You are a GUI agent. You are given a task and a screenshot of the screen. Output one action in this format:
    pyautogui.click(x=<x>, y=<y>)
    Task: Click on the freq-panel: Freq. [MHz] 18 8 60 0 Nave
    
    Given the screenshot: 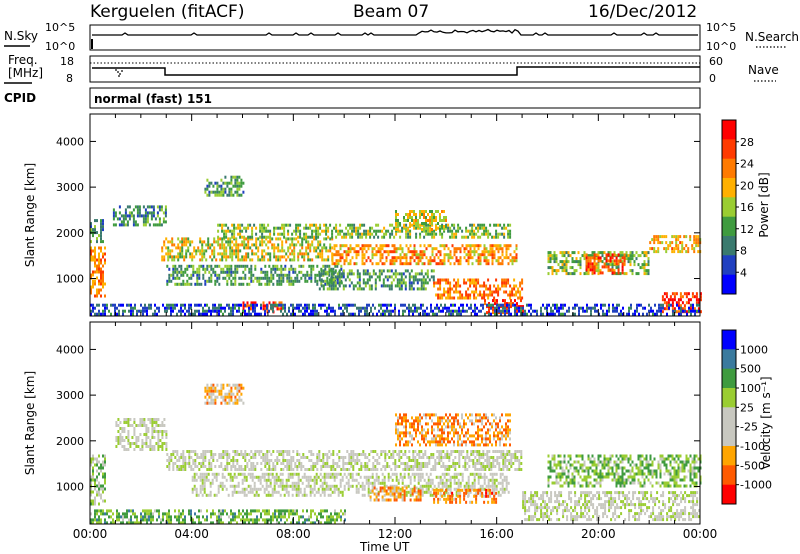 What is the action you would take?
    pyautogui.click(x=391, y=69)
    